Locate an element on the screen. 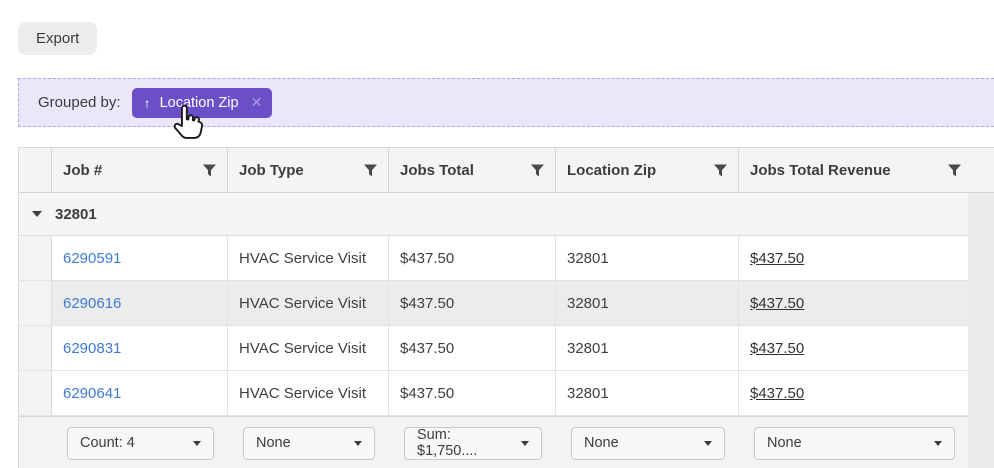 The height and width of the screenshot is (468, 994). grid-footer-row: Count: 4 None Sum: $1,750.... None N is located at coordinates (494, 442).